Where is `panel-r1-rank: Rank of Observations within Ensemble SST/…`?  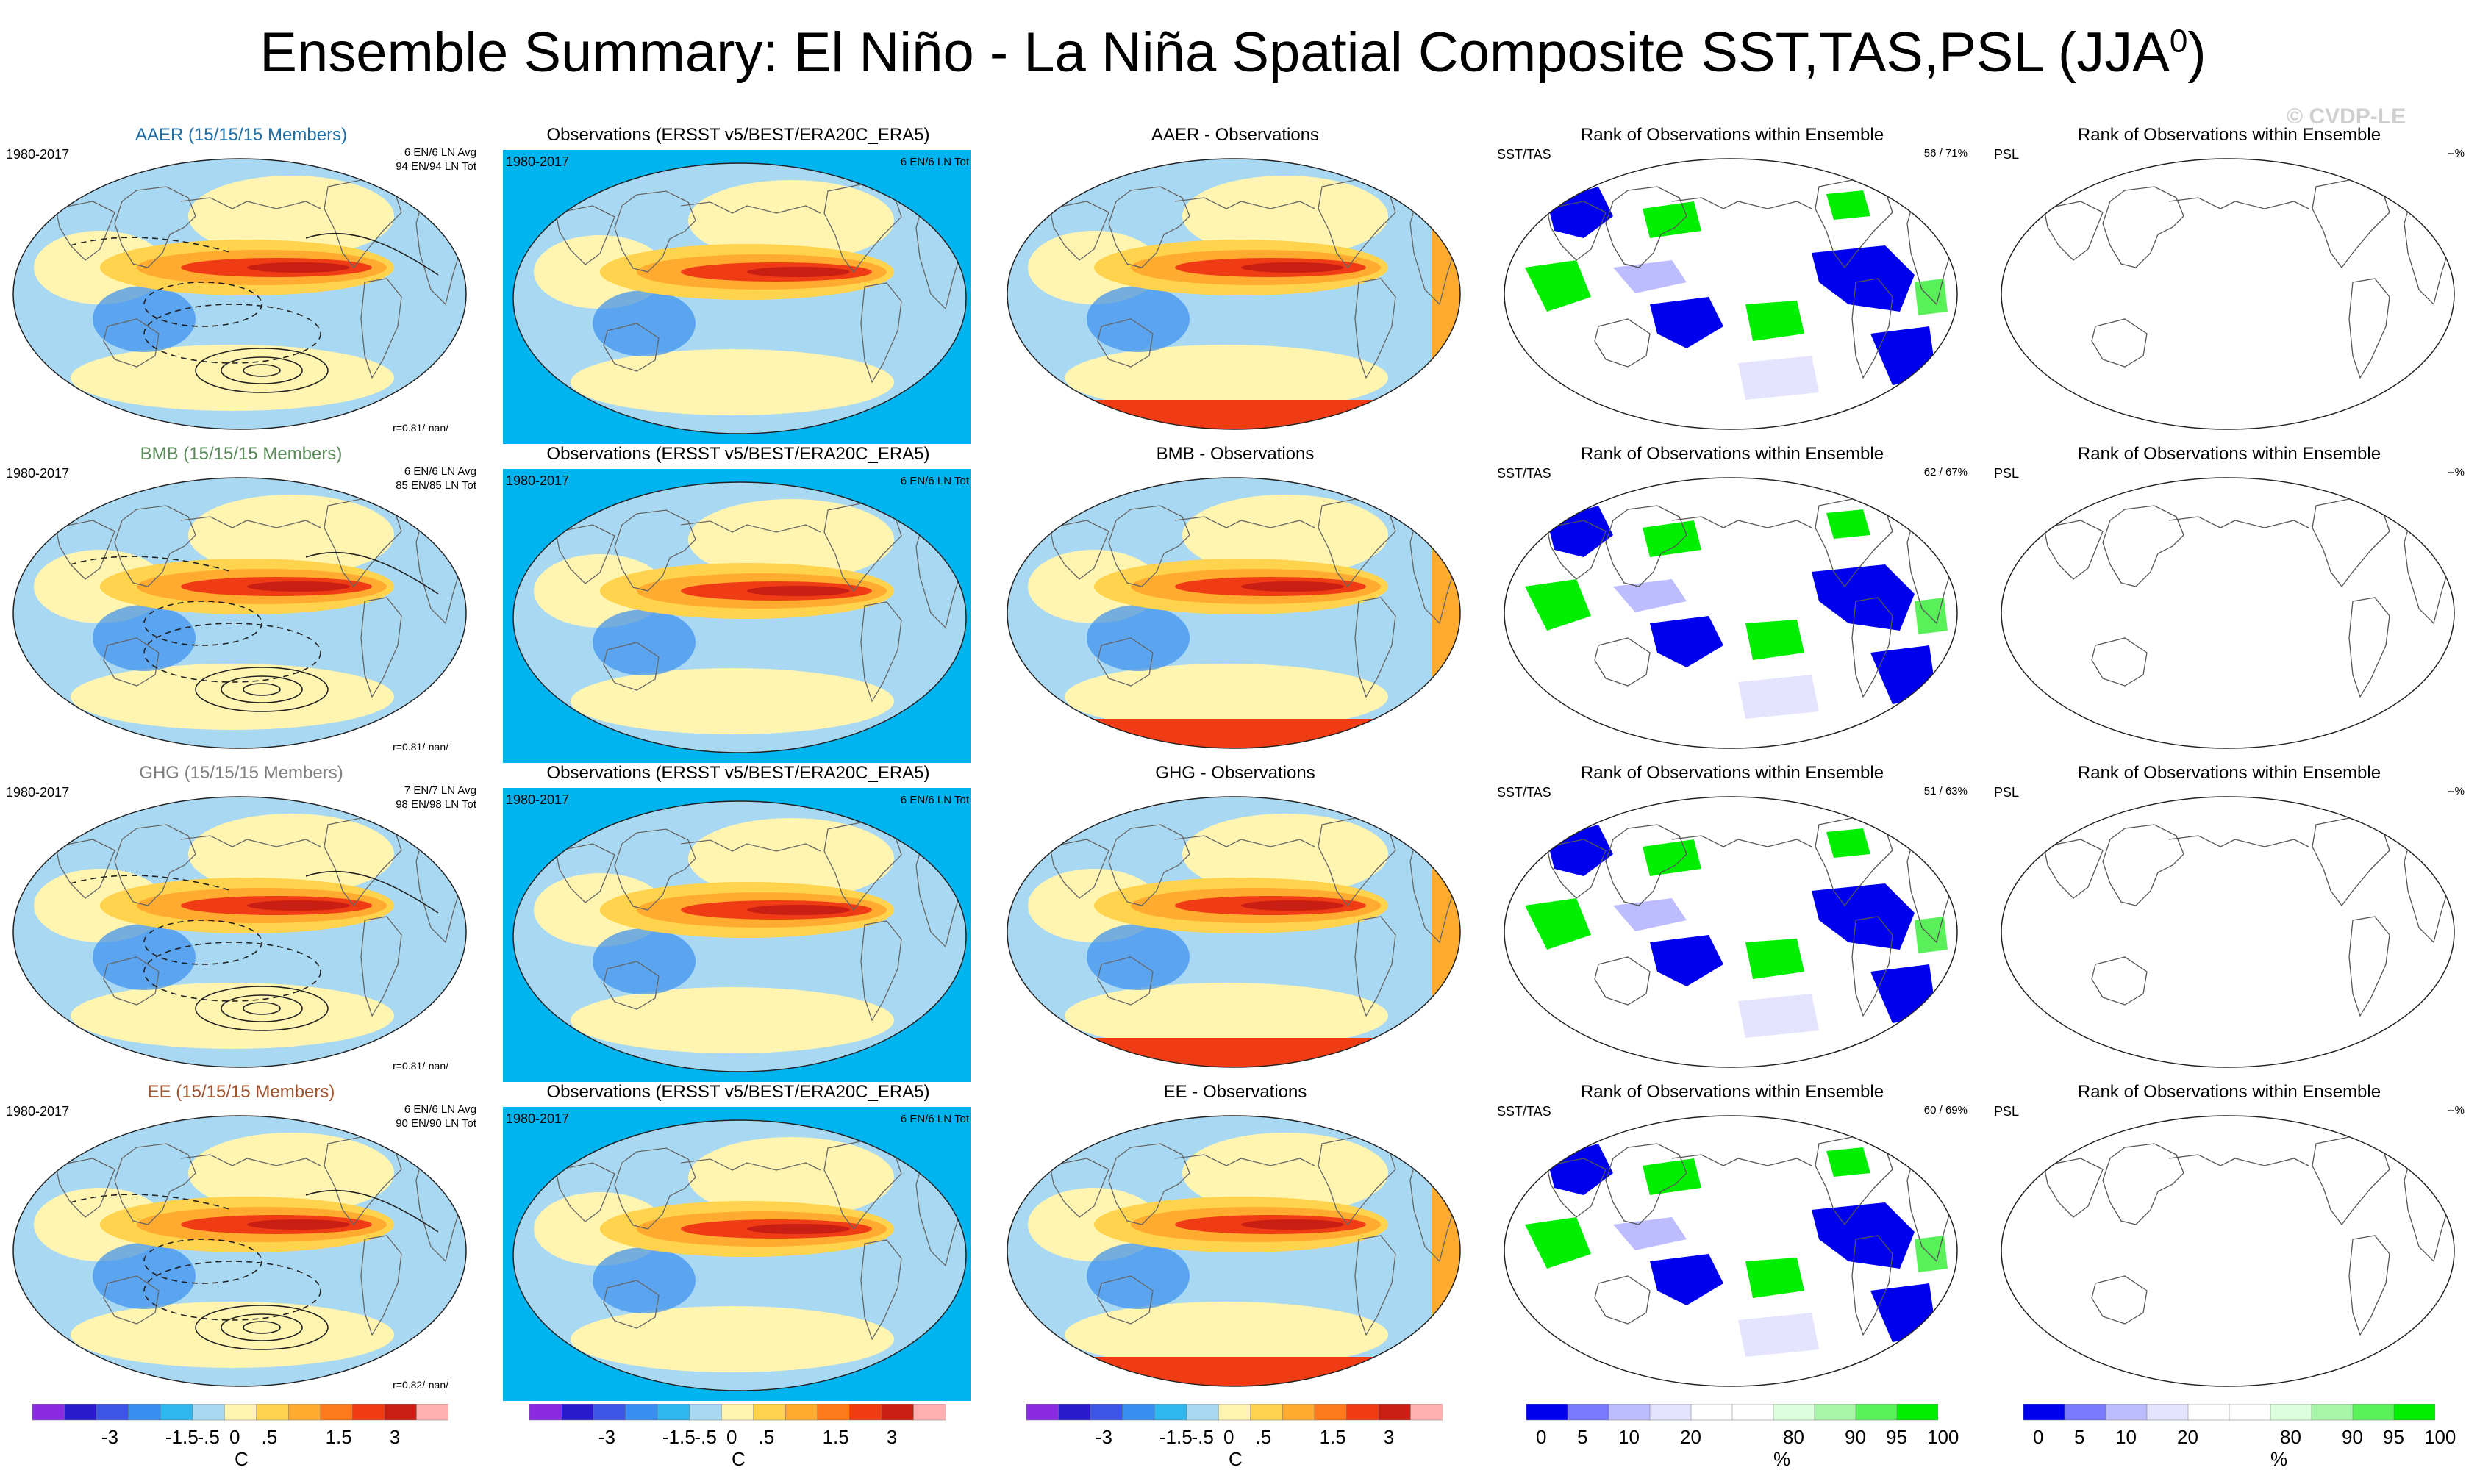 panel-r1-rank: Rank of Observations within Ensemble SST/… is located at coordinates (1740, 287).